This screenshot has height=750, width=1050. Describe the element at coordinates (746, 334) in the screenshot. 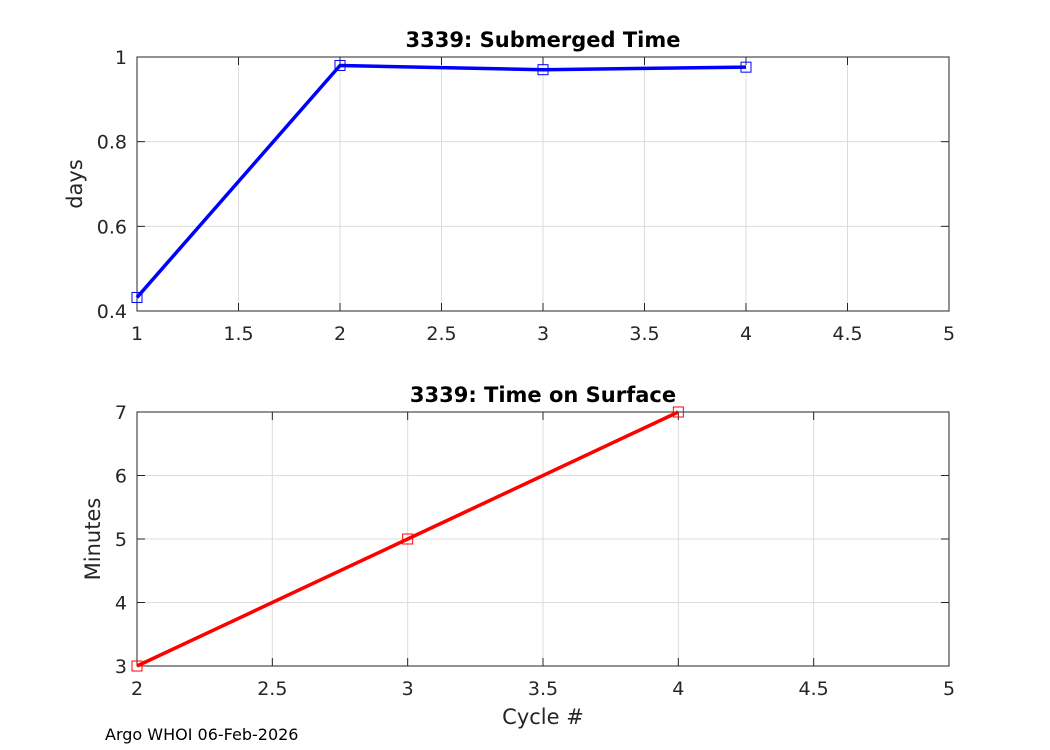

I see `chart-1-x-tick-label: 4` at that location.